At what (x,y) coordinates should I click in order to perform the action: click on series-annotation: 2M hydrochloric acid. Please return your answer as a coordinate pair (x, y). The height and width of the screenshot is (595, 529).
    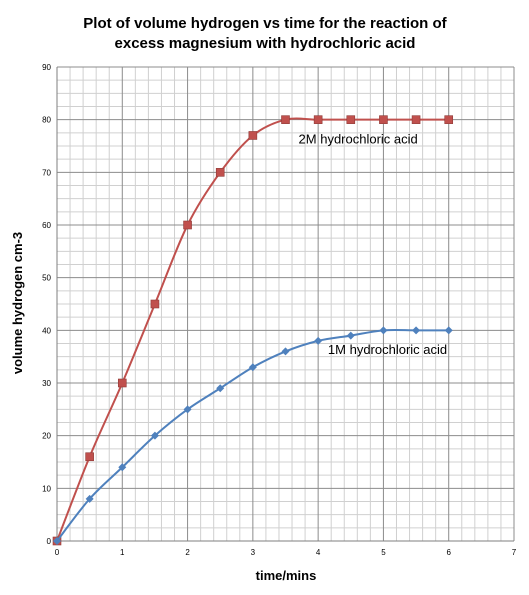
    Looking at the image, I should click on (358, 138).